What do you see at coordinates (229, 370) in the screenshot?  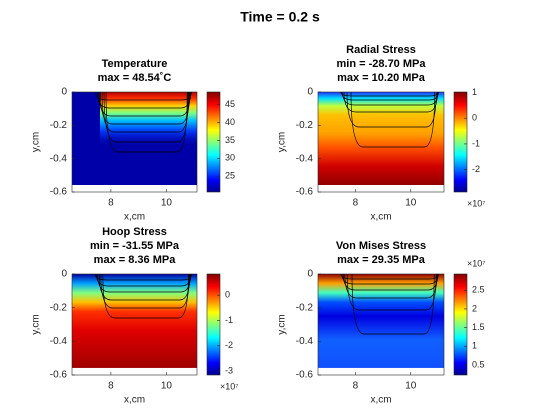 I see `colorbar-tick-label: -3` at bounding box center [229, 370].